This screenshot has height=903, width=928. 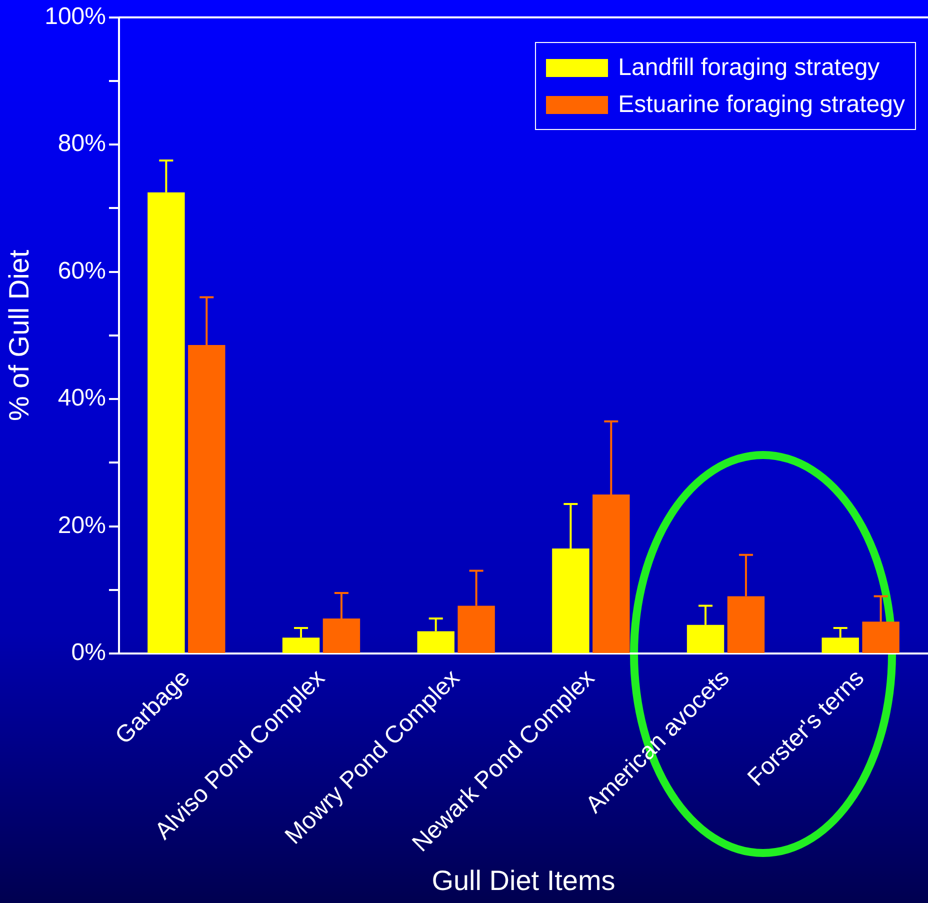 I want to click on y-axis-title: % of Gull Diet, so click(x=19, y=336).